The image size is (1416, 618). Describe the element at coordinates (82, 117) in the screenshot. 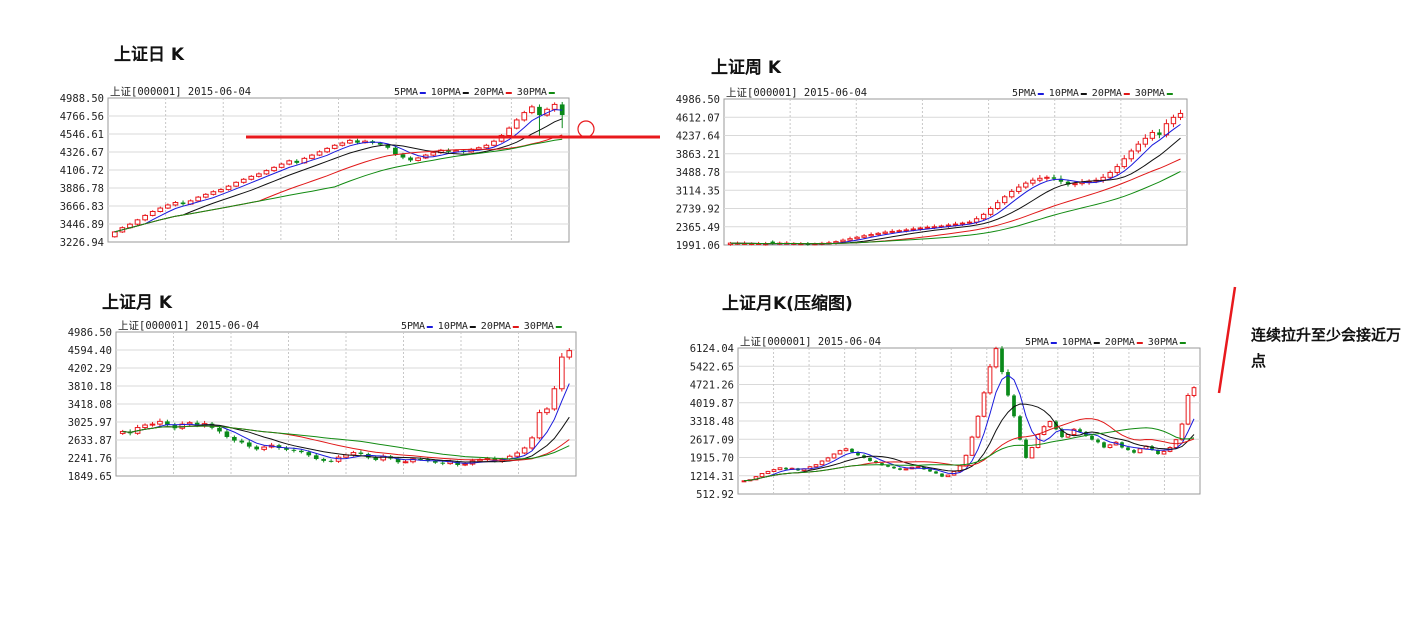

I see `daily-y-tick-label: 4766.56` at that location.